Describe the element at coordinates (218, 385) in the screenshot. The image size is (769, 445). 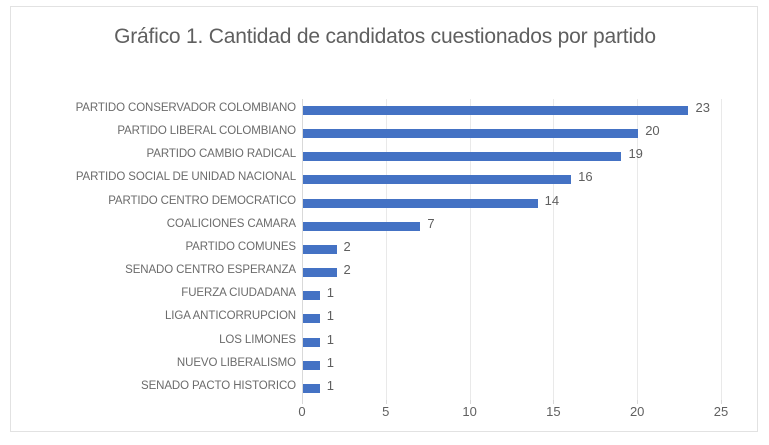
I see `category-label: SENADO PACTO HISTORICO` at that location.